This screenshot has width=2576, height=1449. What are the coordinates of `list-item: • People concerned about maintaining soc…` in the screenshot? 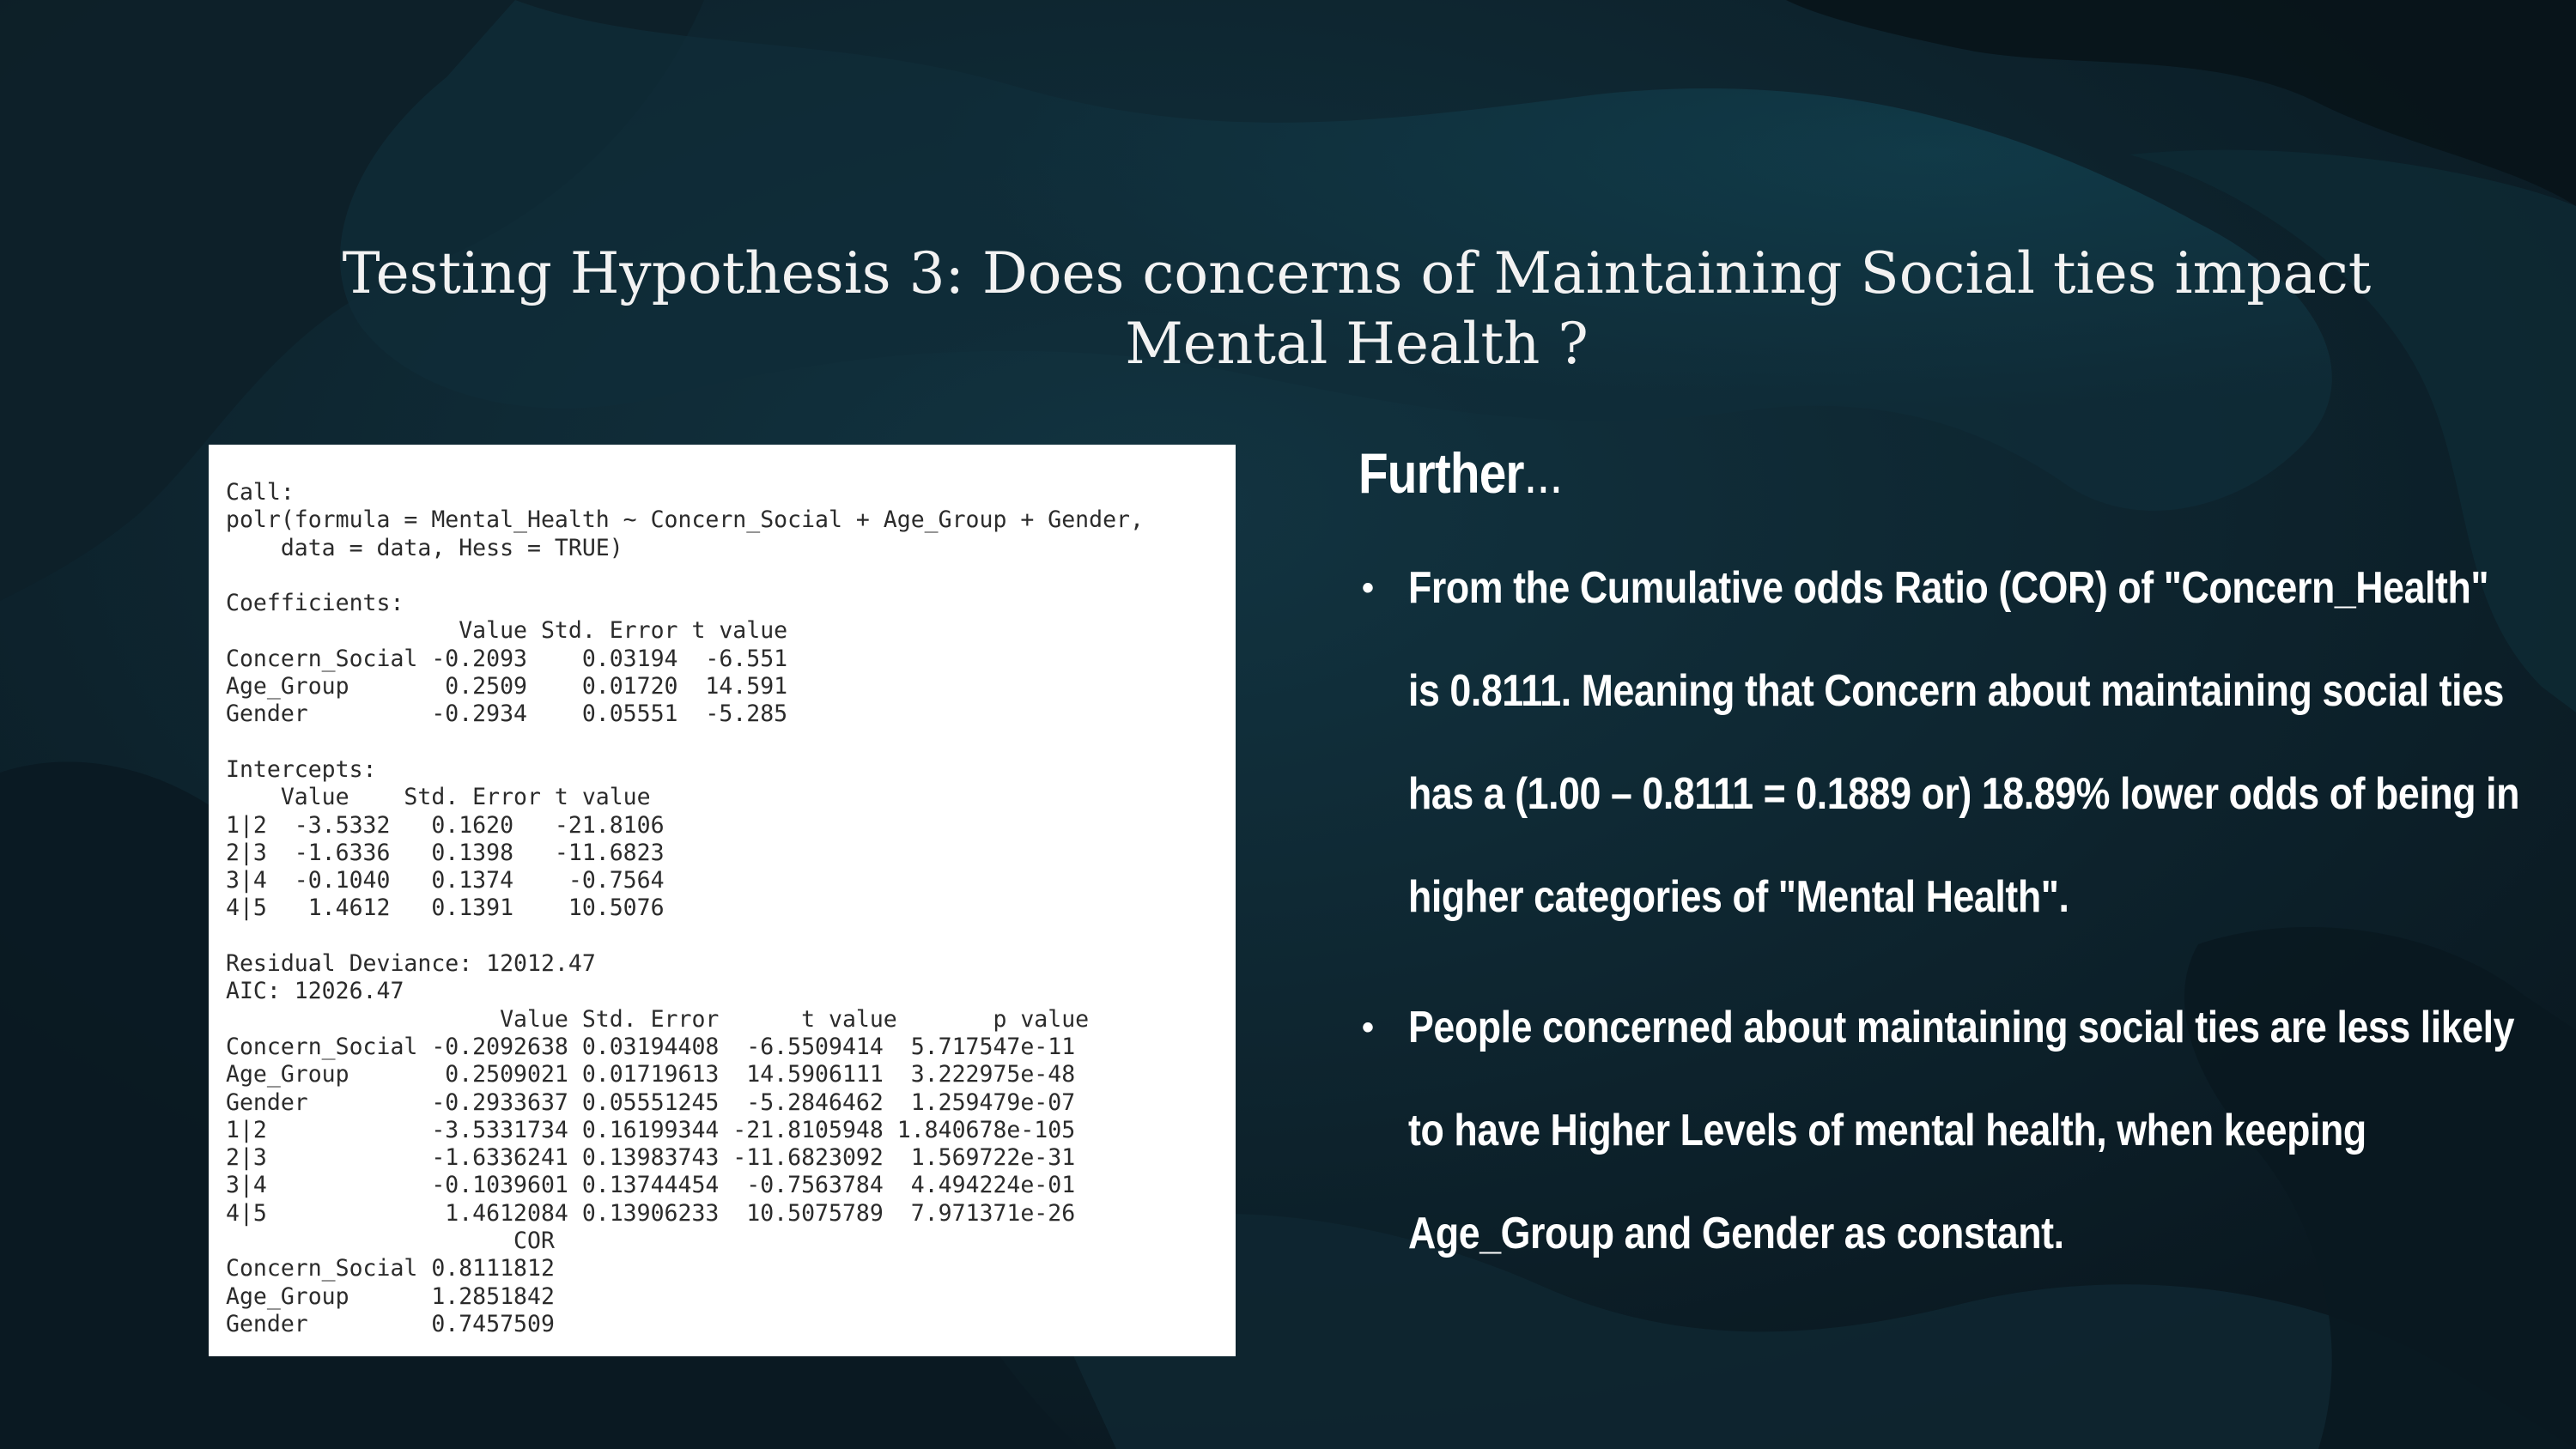 It's located at (1937, 1130).